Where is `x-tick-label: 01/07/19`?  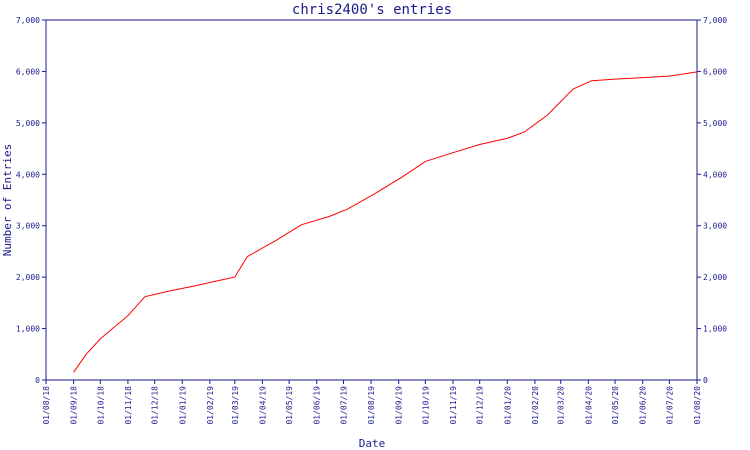 x-tick-label: 01/07/19 is located at coordinates (343, 405).